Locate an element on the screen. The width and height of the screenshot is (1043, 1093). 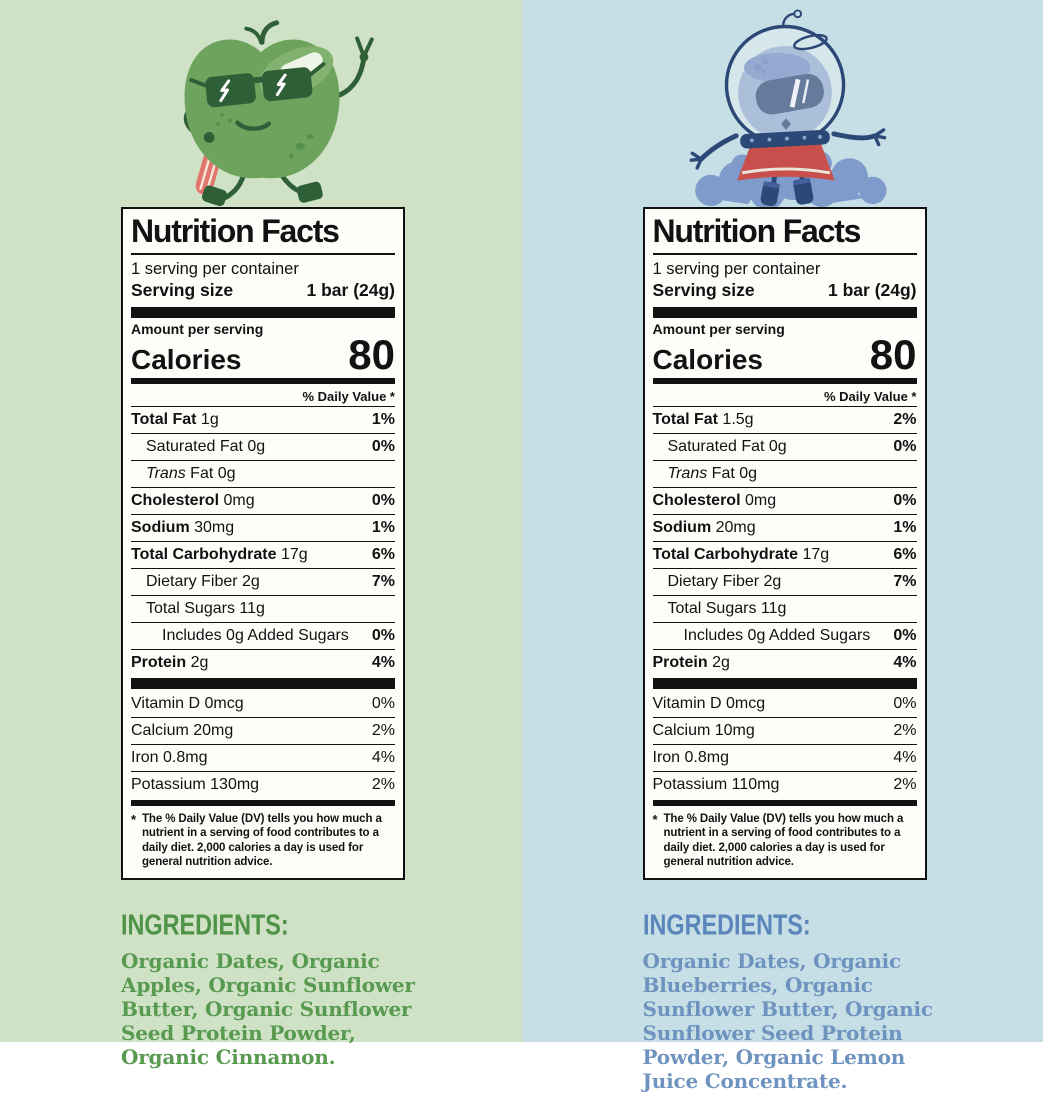
blueberry-left-arm is located at coordinates (718, 147).